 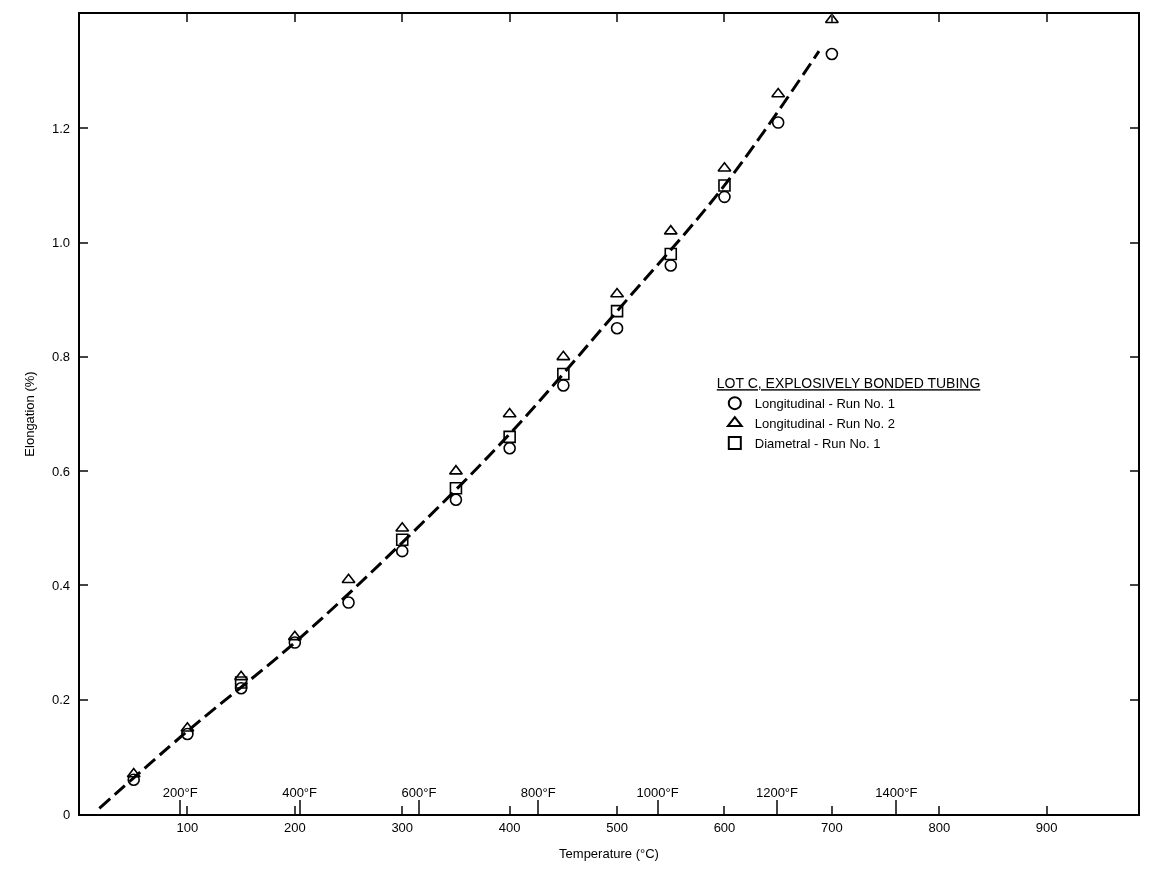 What do you see at coordinates (609, 853) in the screenshot?
I see `x-axis-title: Temperature (°C)` at bounding box center [609, 853].